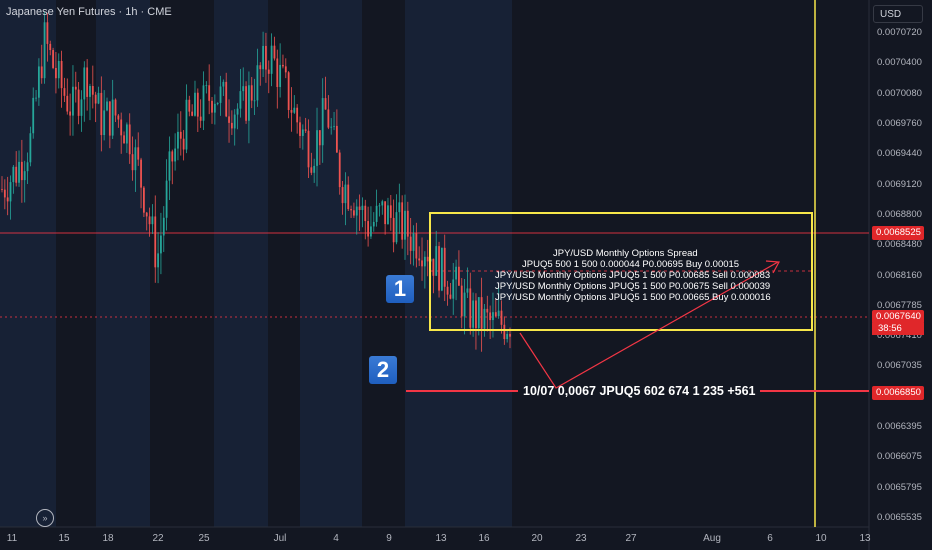  What do you see at coordinates (158, 538) in the screenshot?
I see `time-axis-tick: 22` at bounding box center [158, 538].